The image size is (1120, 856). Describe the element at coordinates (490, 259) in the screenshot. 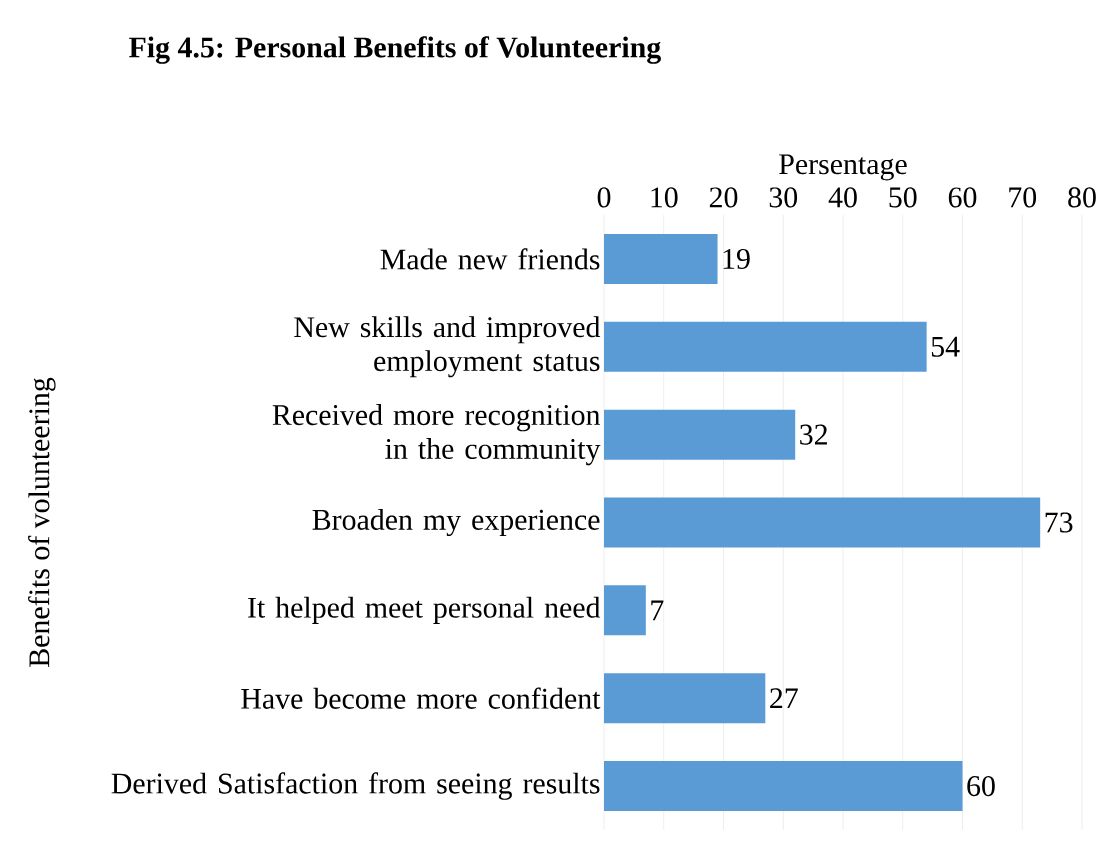

I see `y-tick-label: Made new friends` at that location.